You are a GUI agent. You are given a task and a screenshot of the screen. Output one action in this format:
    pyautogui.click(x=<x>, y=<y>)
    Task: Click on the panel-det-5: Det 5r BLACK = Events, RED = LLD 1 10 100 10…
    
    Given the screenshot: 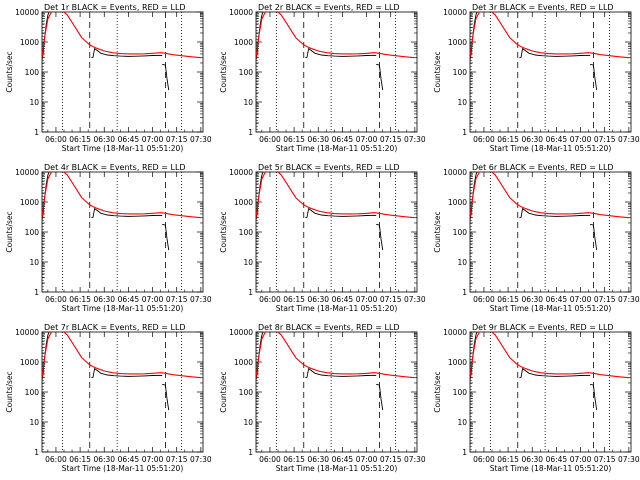 What is the action you would take?
    pyautogui.click(x=322, y=238)
    